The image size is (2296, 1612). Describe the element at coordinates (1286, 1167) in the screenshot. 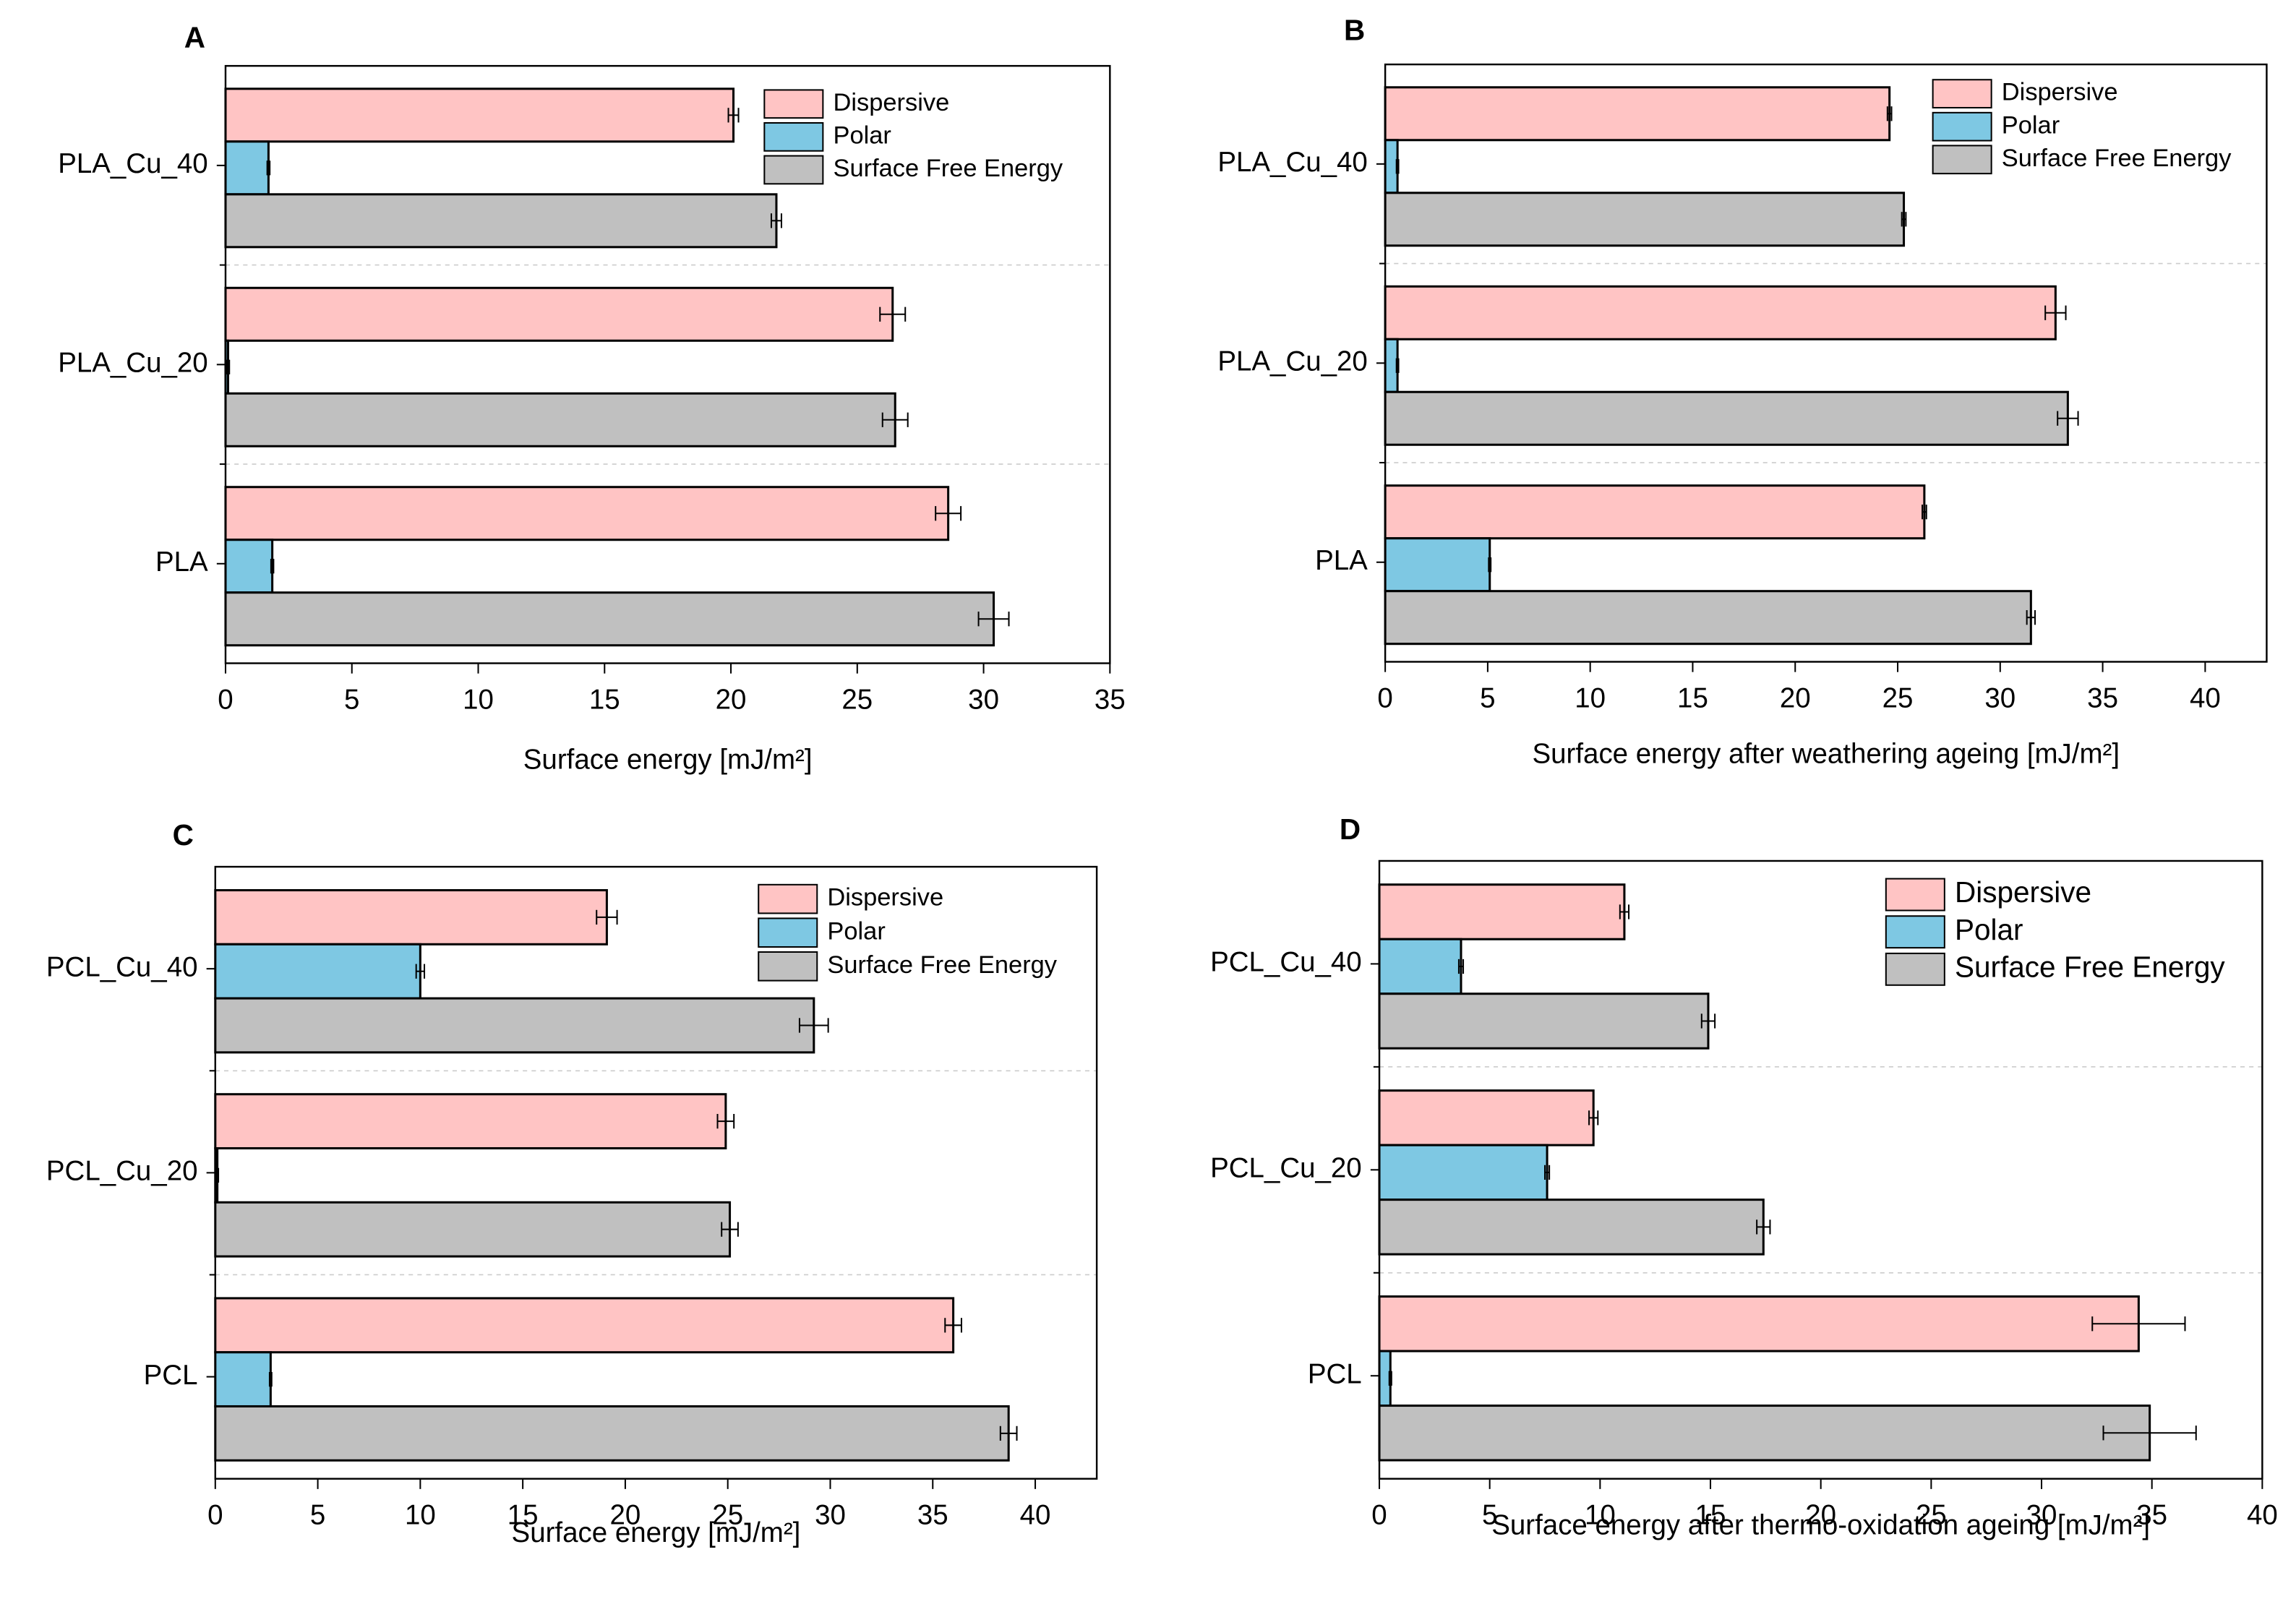

I see `y-tick-label: PCL_Cu_20` at that location.